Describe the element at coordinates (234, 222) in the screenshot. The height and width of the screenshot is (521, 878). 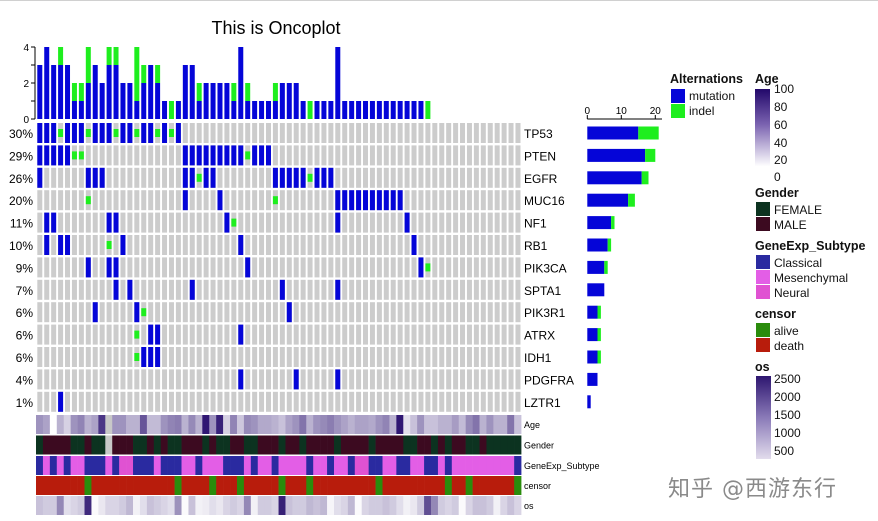
I see `matrix-cell-indel` at that location.